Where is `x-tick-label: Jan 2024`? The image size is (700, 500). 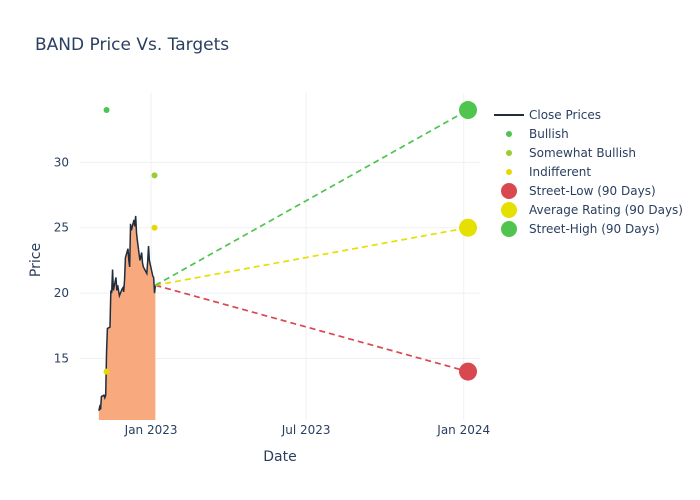 x-tick-label: Jan 2024 is located at coordinates (463, 430).